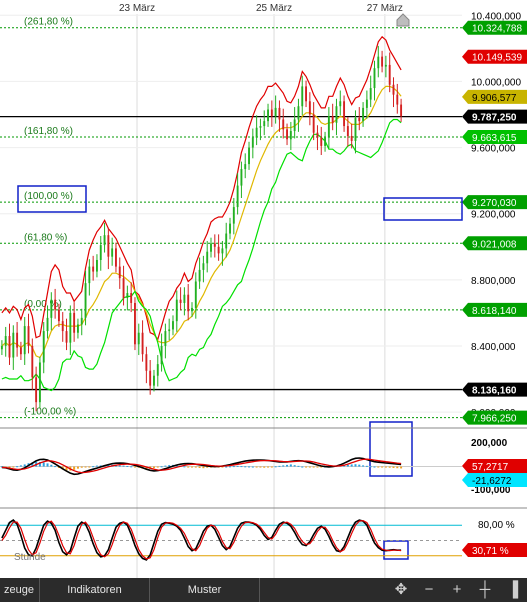 This screenshot has width=527, height=602. What do you see at coordinates (95, 590) in the screenshot?
I see `tab-indikatoren: Indikatoren` at bounding box center [95, 590].